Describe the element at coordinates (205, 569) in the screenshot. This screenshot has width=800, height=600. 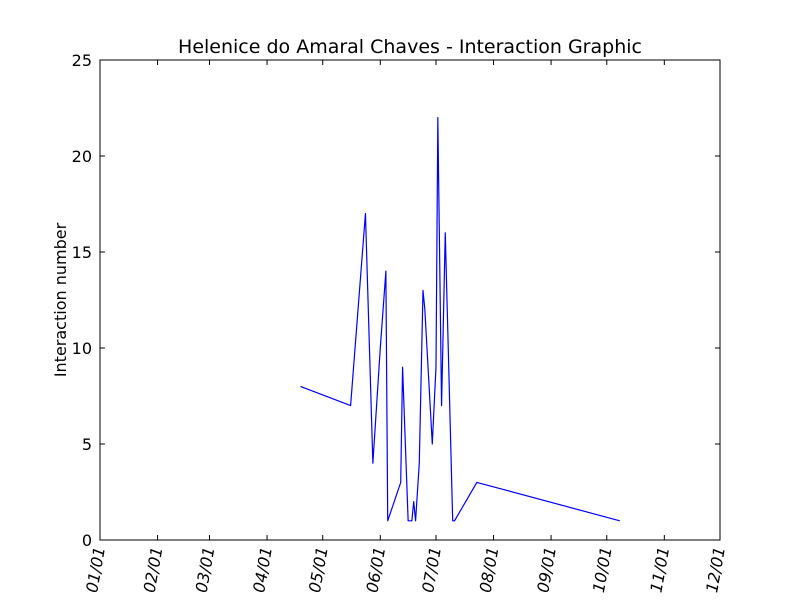
I see `x-tick-label: 03/01` at that location.